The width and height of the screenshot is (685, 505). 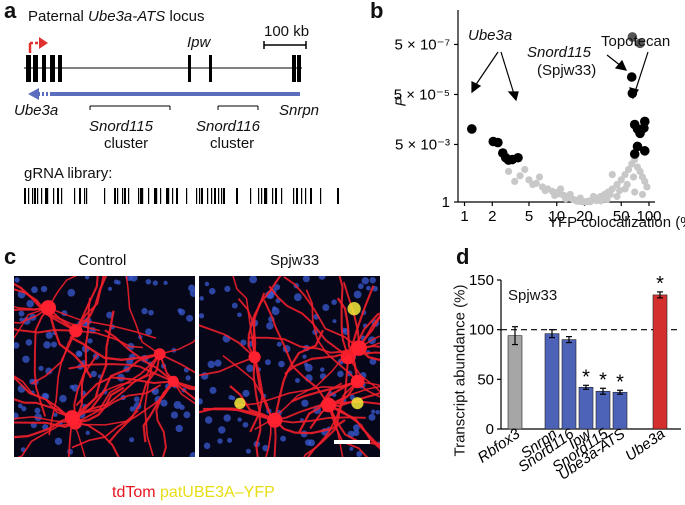 I want to click on y-tick-label: 5 × 10⁻⁷, so click(x=422, y=44).